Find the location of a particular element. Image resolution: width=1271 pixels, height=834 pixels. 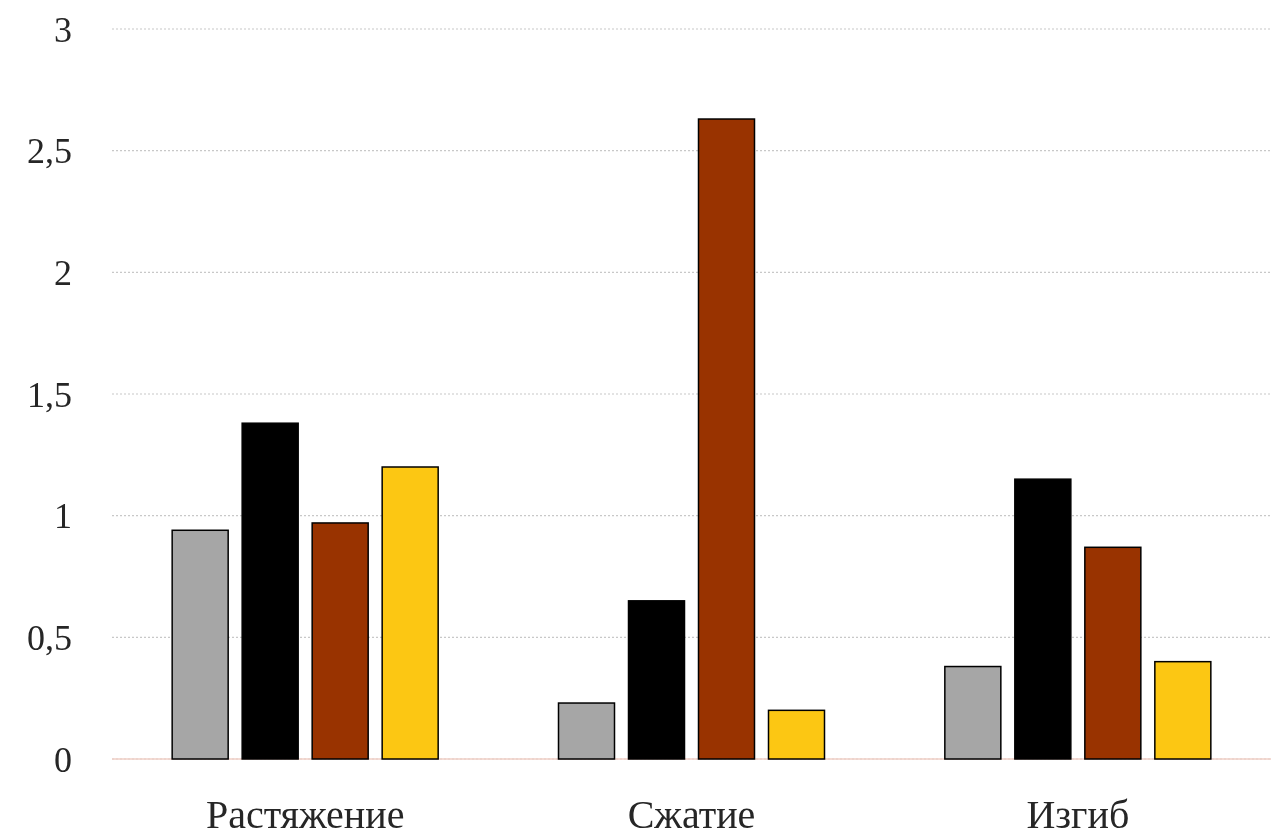

x-tick-label: Сжатие is located at coordinates (691, 813).